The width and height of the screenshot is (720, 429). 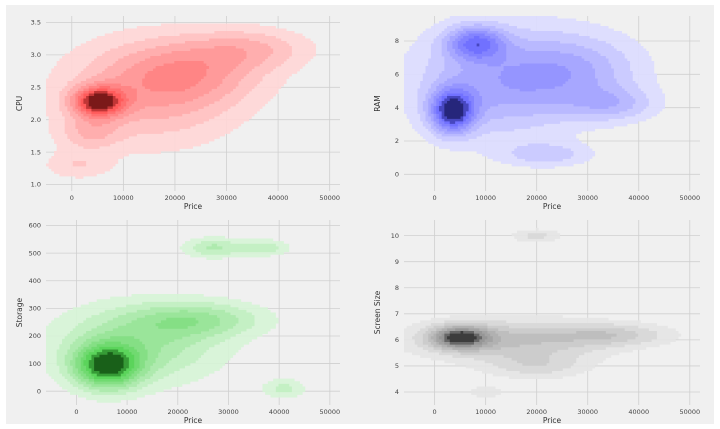 What do you see at coordinates (35, 309) in the screenshot?
I see `y-tick-label: 300` at bounding box center [35, 309].